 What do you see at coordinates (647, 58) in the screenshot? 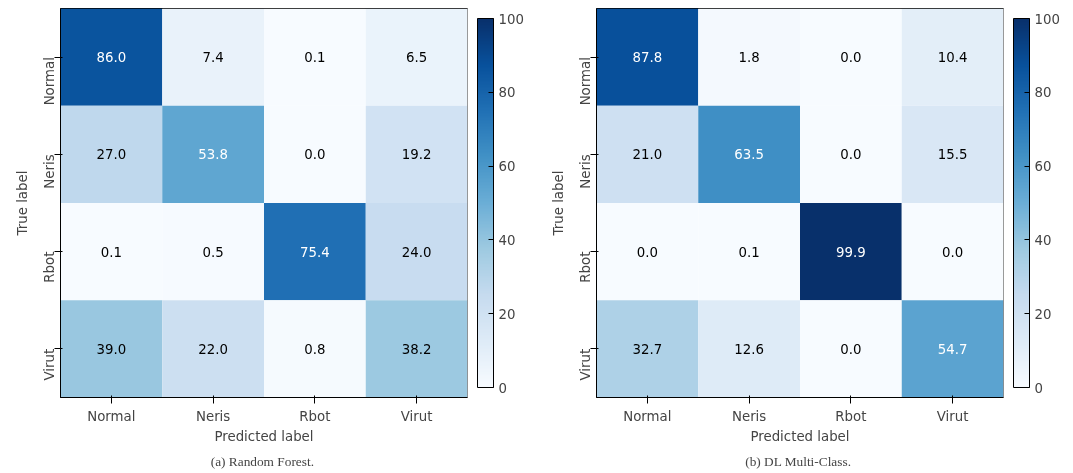
I see `data-label: 87.8` at bounding box center [647, 58].